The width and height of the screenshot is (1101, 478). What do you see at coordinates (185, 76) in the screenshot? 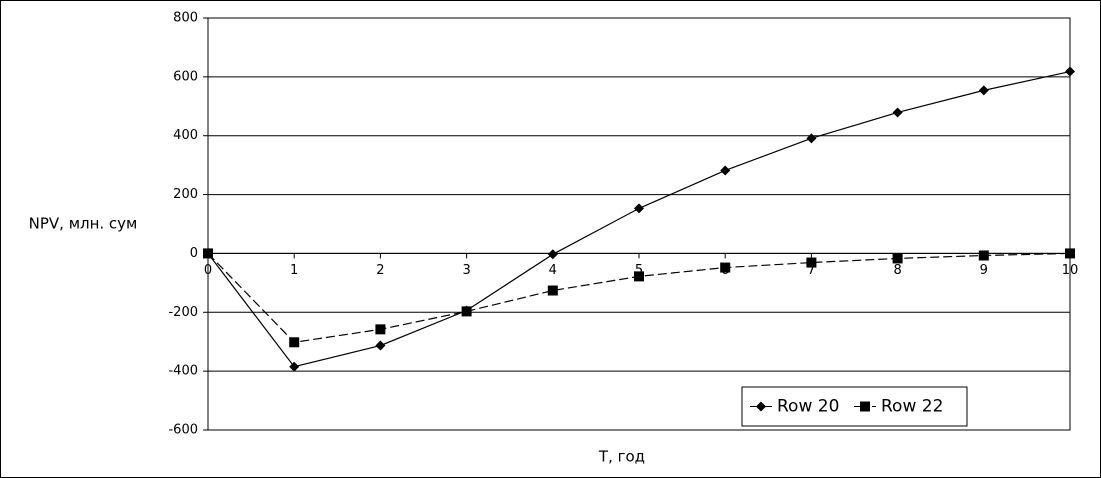
I see `y-tick-label: 600` at bounding box center [185, 76].